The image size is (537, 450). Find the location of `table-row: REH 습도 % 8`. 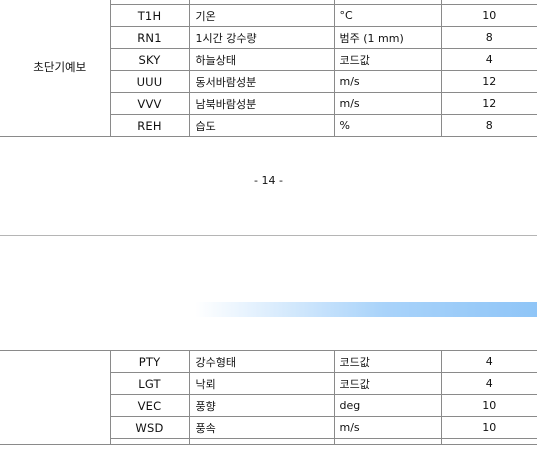

table-row: REH 습도 % 8 is located at coordinates (268, 125).